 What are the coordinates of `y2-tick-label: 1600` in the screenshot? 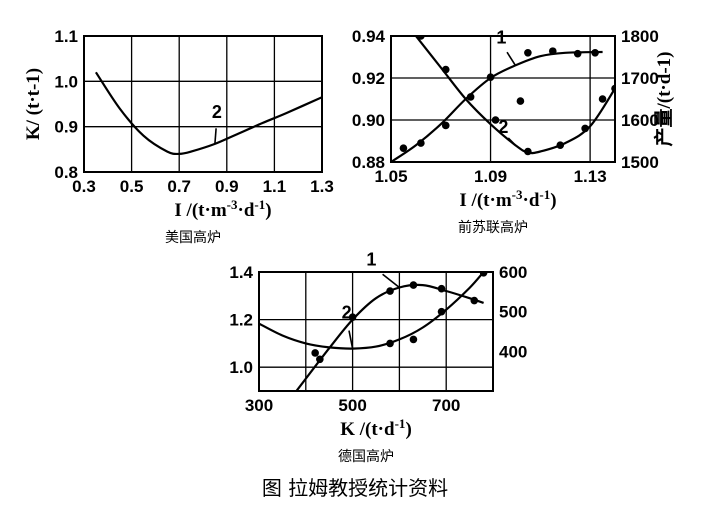 It's located at (640, 120).